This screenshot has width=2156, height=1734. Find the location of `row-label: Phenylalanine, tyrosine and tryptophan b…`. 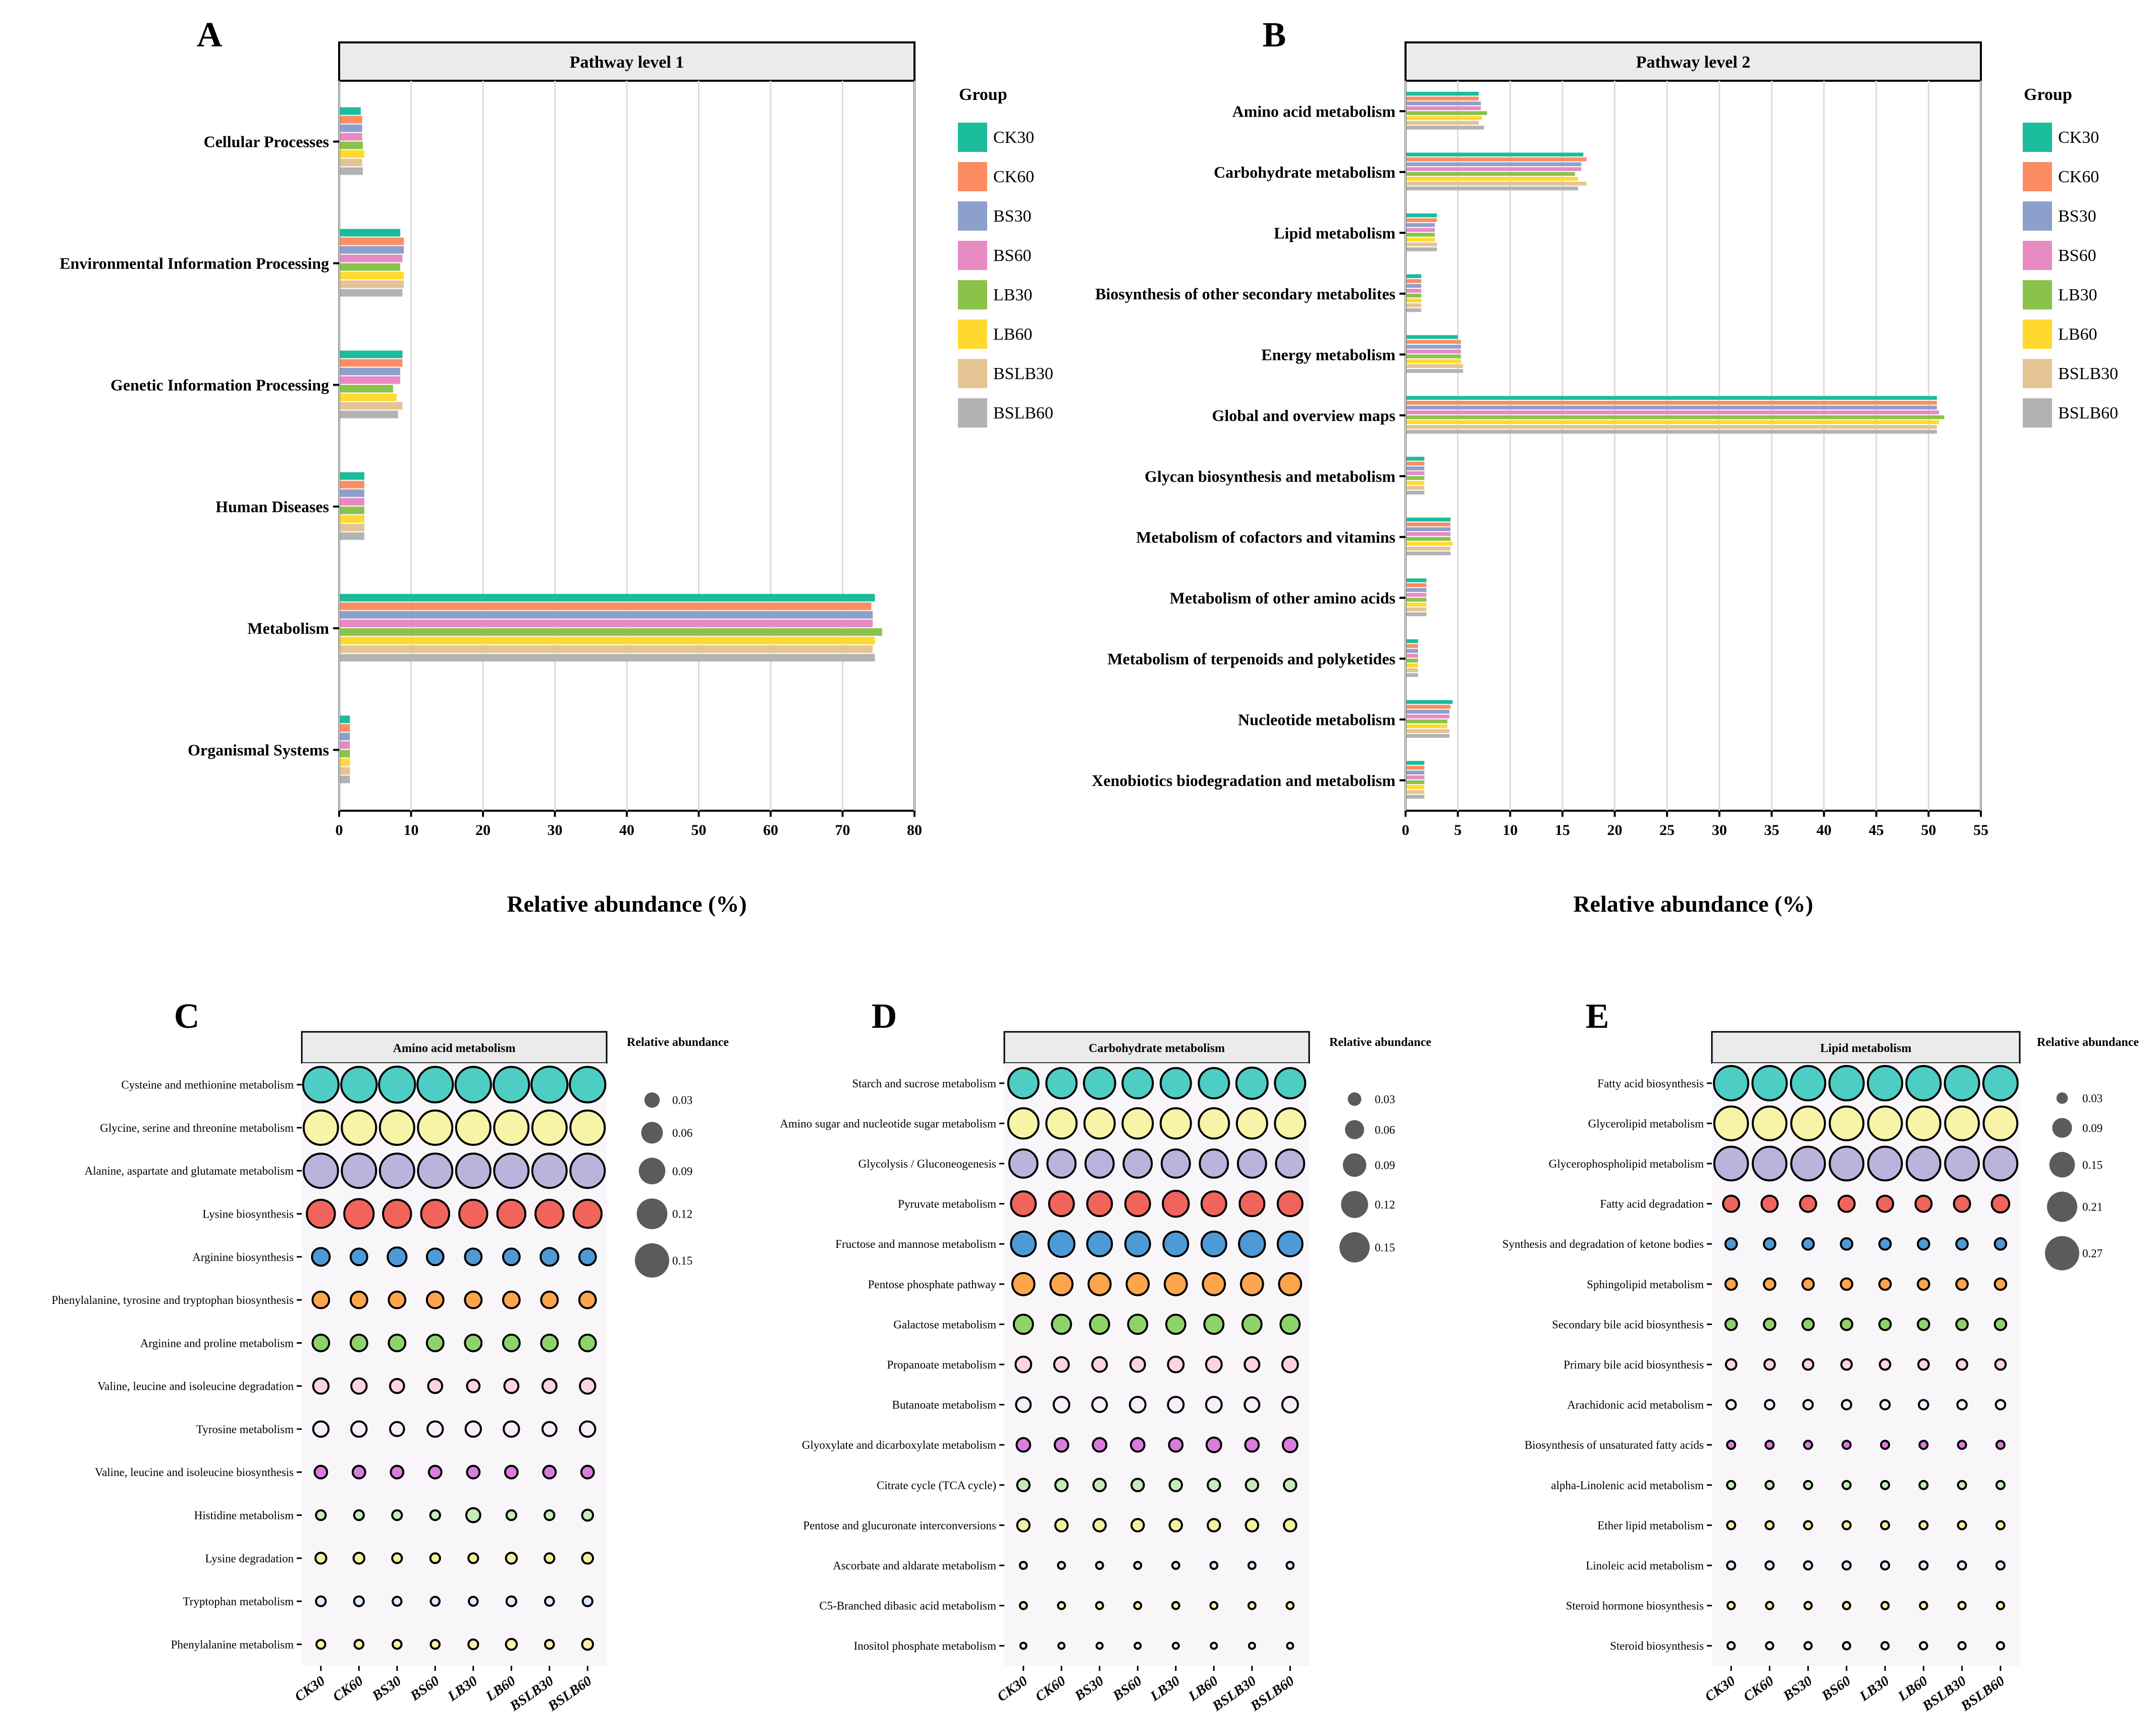

row-label: Phenylalanine, tyrosine and tryptophan b… is located at coordinates (172, 1300).